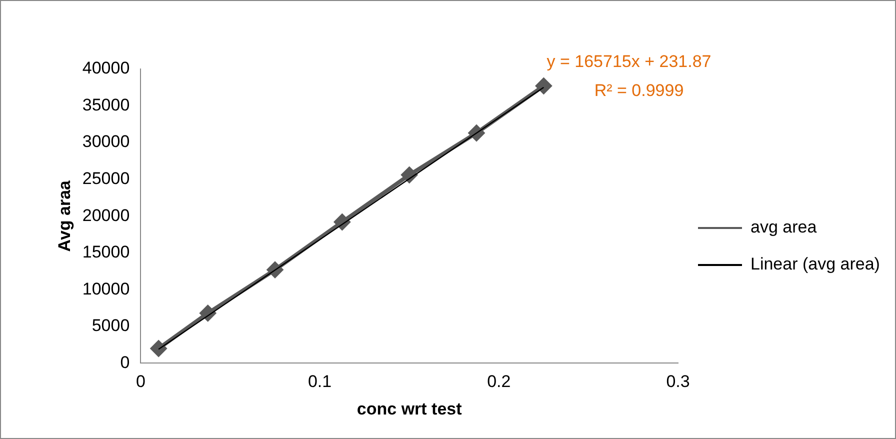  Describe the element at coordinates (106, 68) in the screenshot. I see `y-tick-label: 40000` at that location.